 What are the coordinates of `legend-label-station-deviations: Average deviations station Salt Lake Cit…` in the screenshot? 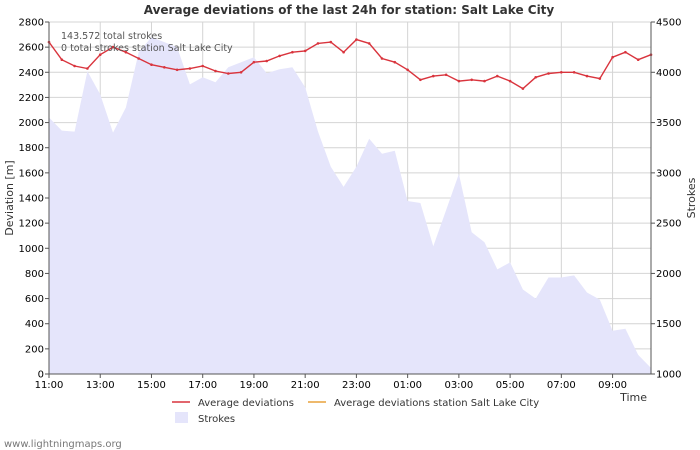 It's located at (436, 403).